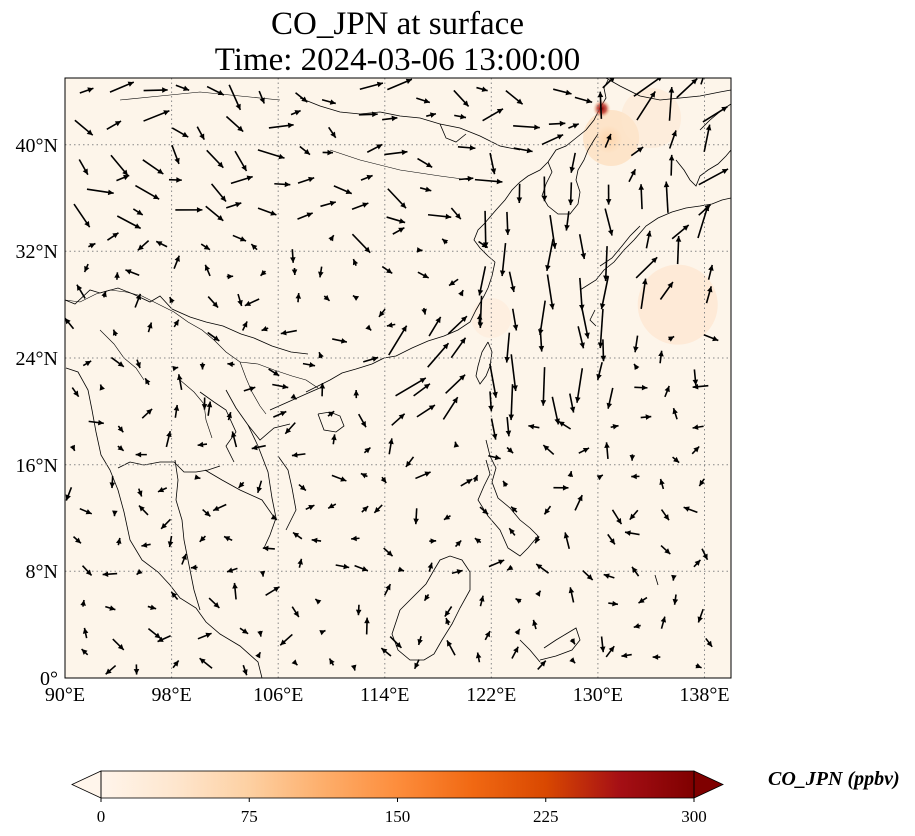 This screenshot has width=915, height=836. Describe the element at coordinates (397, 784) in the screenshot. I see `colorbar-gradient` at that location.